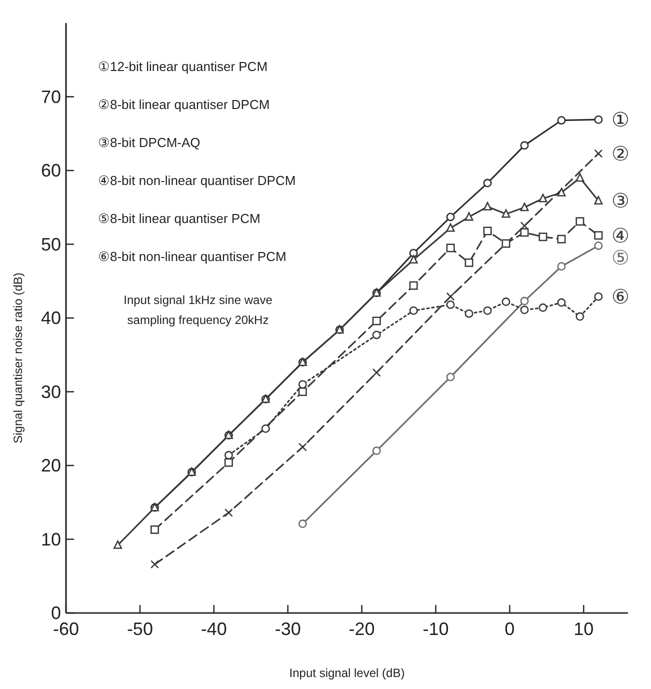 Image resolution: width=651 pixels, height=689 pixels. Describe the element at coordinates (184, 104) in the screenshot. I see `annotation: ②8-bit linear quantiser DPCM` at that location.